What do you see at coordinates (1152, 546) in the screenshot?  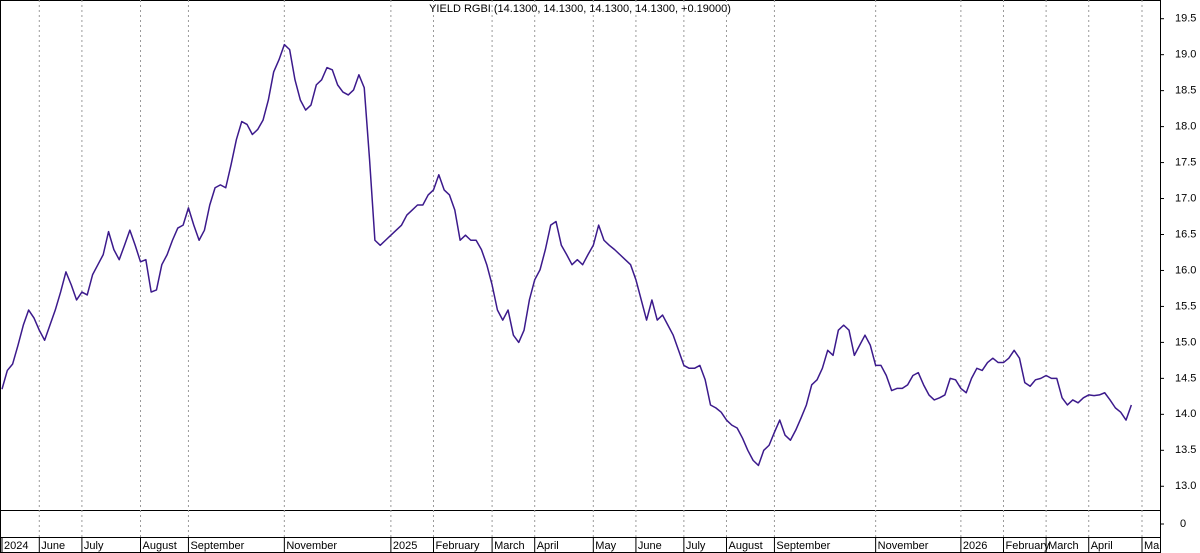 I see `x-tick-label: Ma` at bounding box center [1152, 546].